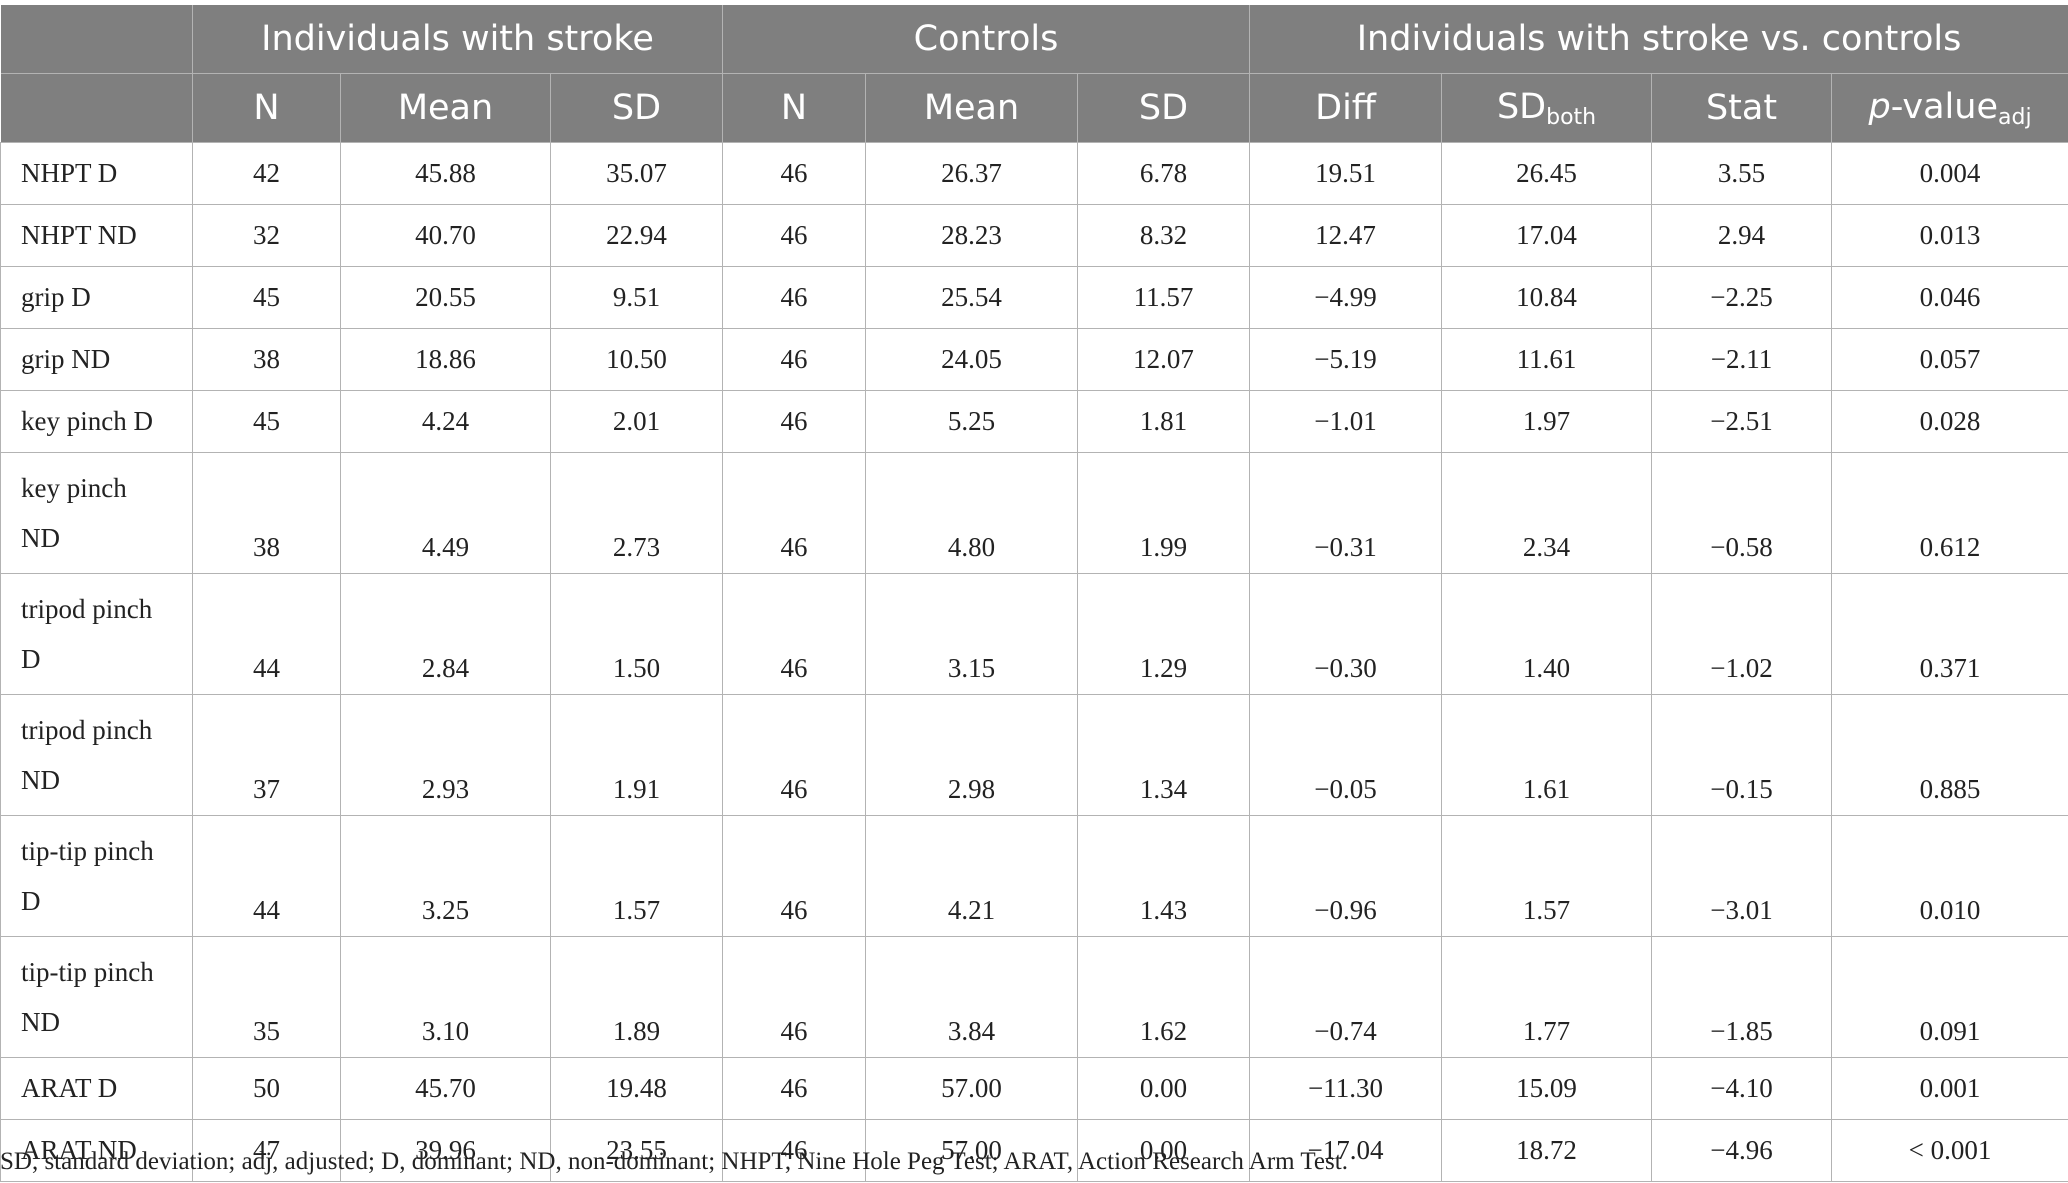  I want to click on table-cell: 3.10, so click(445, 997).